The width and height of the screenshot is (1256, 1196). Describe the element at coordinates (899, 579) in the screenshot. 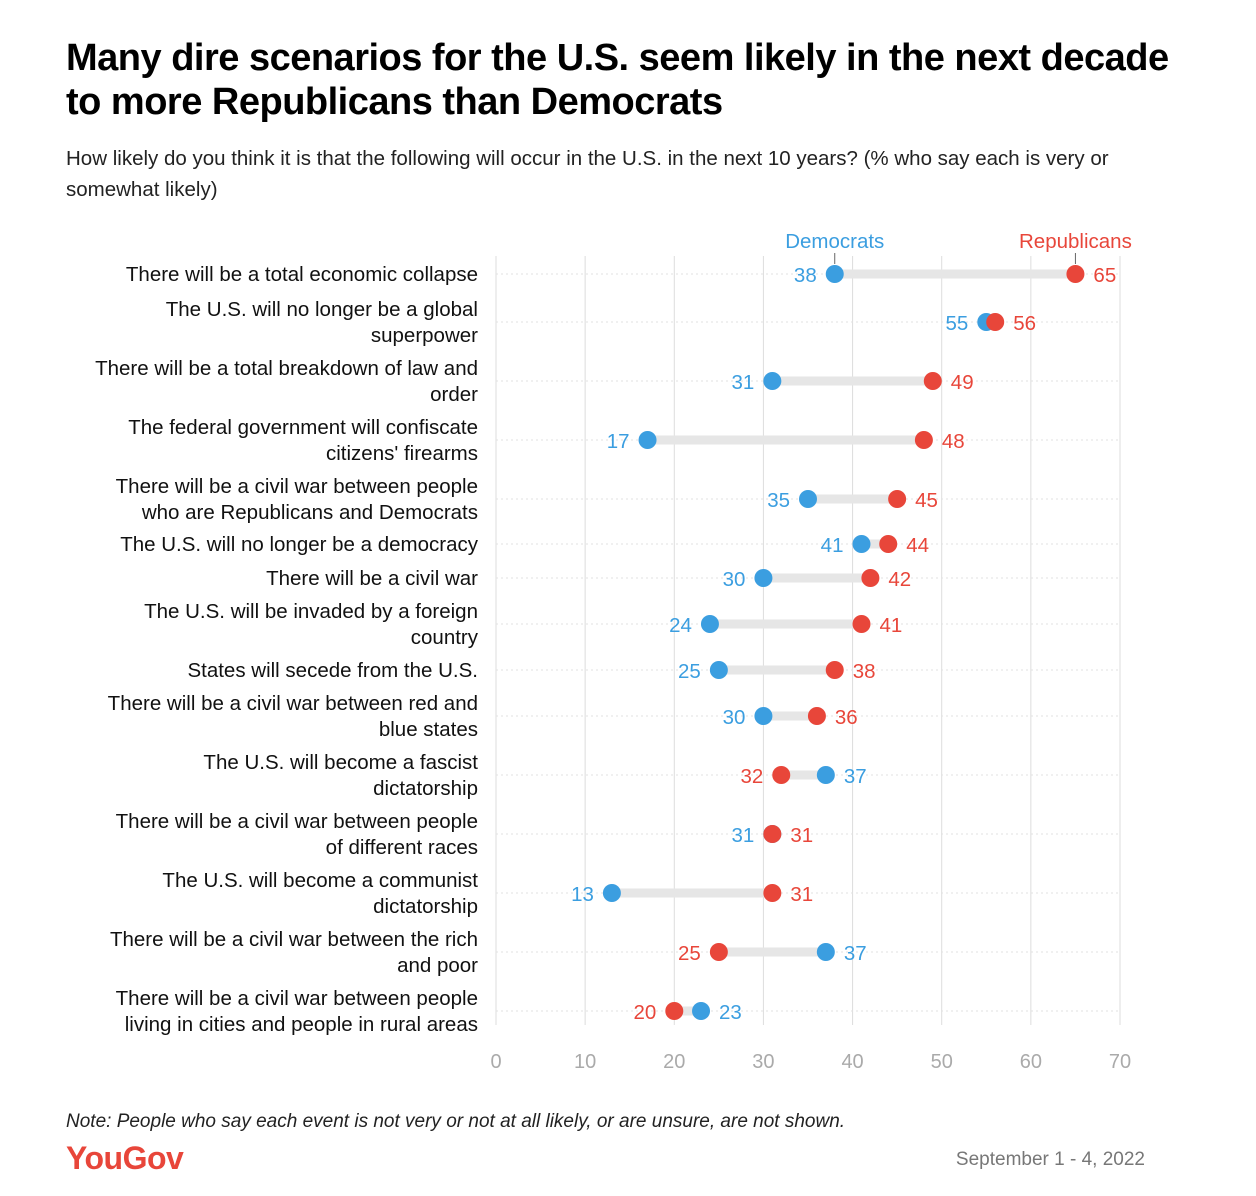

I see `republicans-value-label: 42` at that location.